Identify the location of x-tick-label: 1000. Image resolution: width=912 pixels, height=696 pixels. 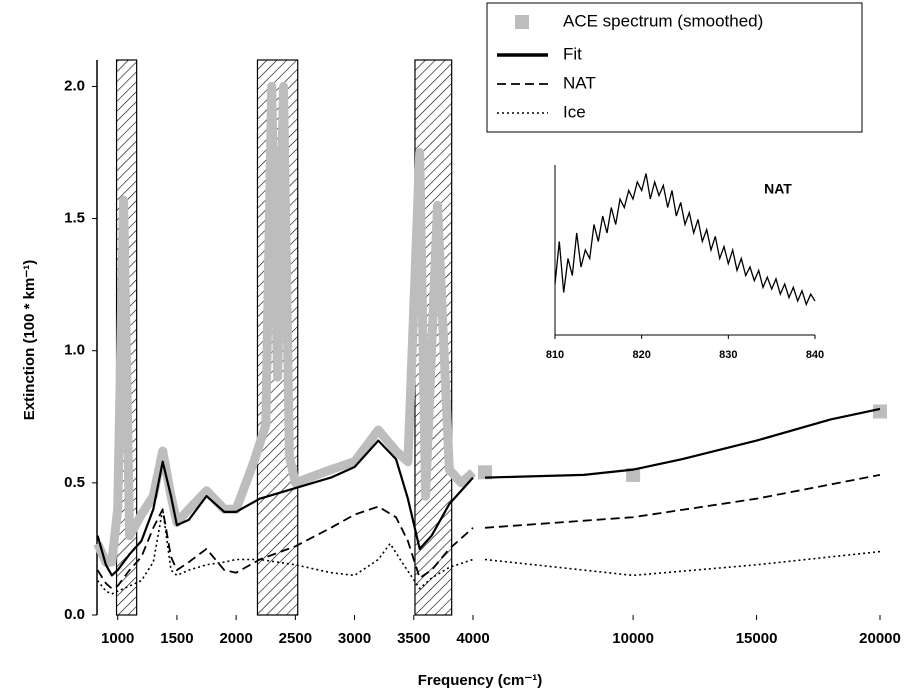
(117, 638).